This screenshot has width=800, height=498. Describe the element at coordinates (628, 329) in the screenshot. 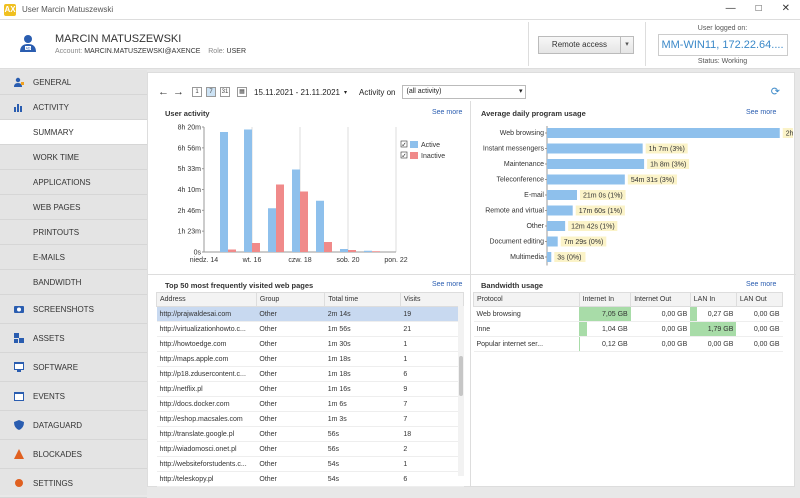

I see `table-row: Inne 1,04 GB 0,00 GB 1,79 GB 0,00 GB` at that location.